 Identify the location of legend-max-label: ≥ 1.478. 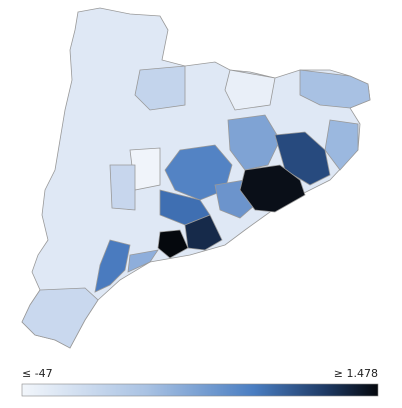
(356, 373).